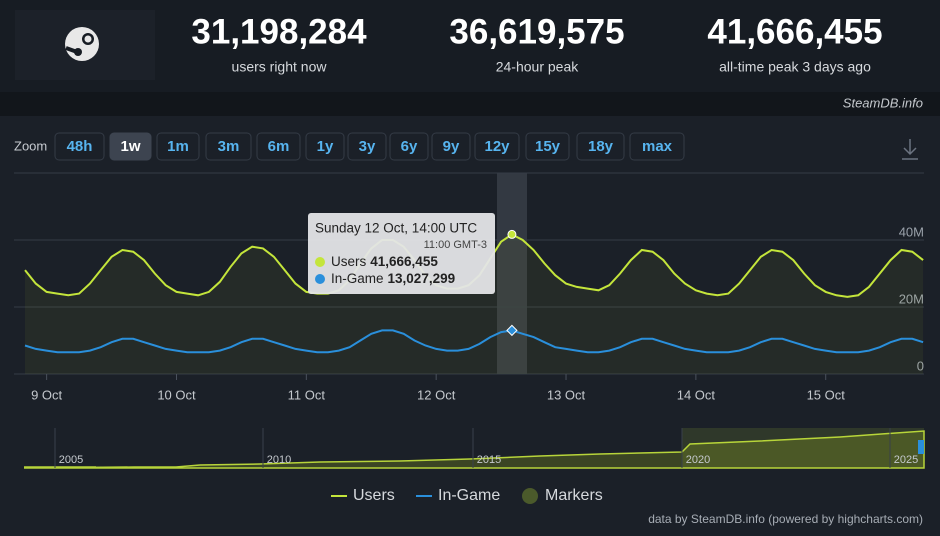 The image size is (940, 536). I want to click on stat-label: all-time peak 3 days ago, so click(795, 67).